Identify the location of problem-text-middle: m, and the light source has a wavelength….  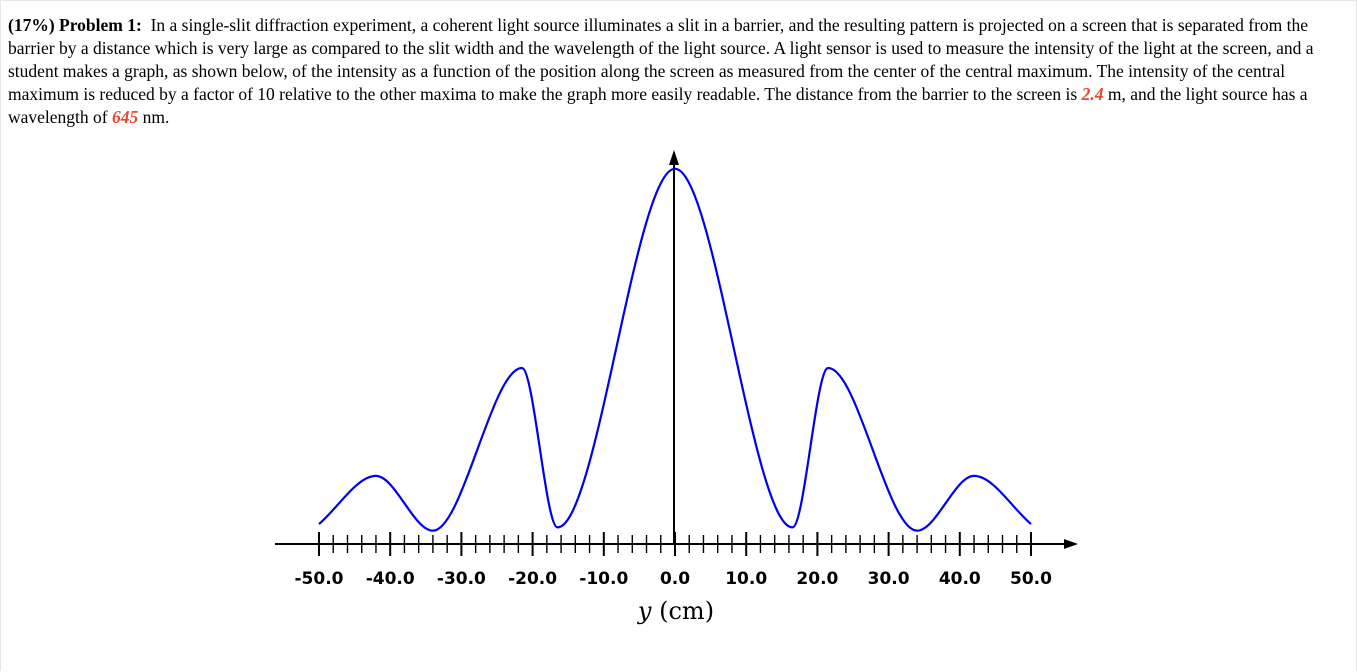
(658, 105).